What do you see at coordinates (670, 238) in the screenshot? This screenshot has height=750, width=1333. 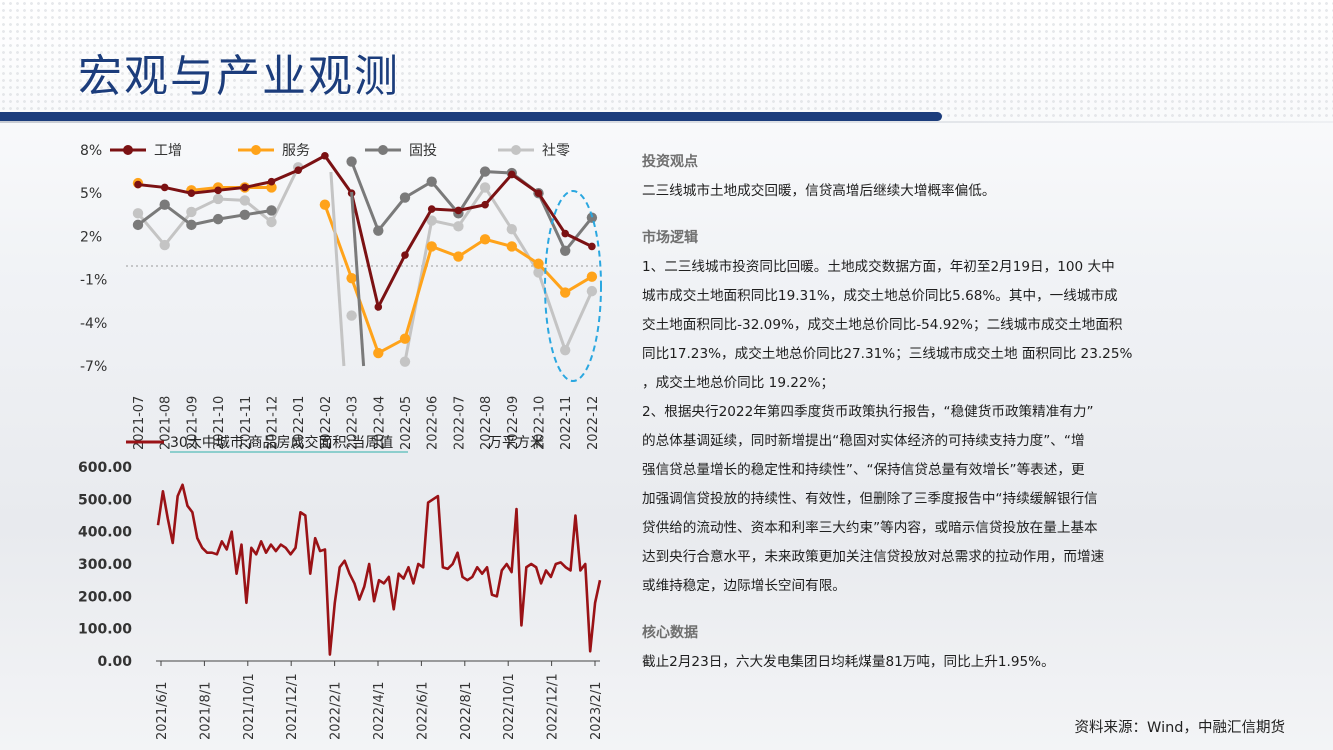 I see `section-heading-market-logic: 市场逻辑` at bounding box center [670, 238].